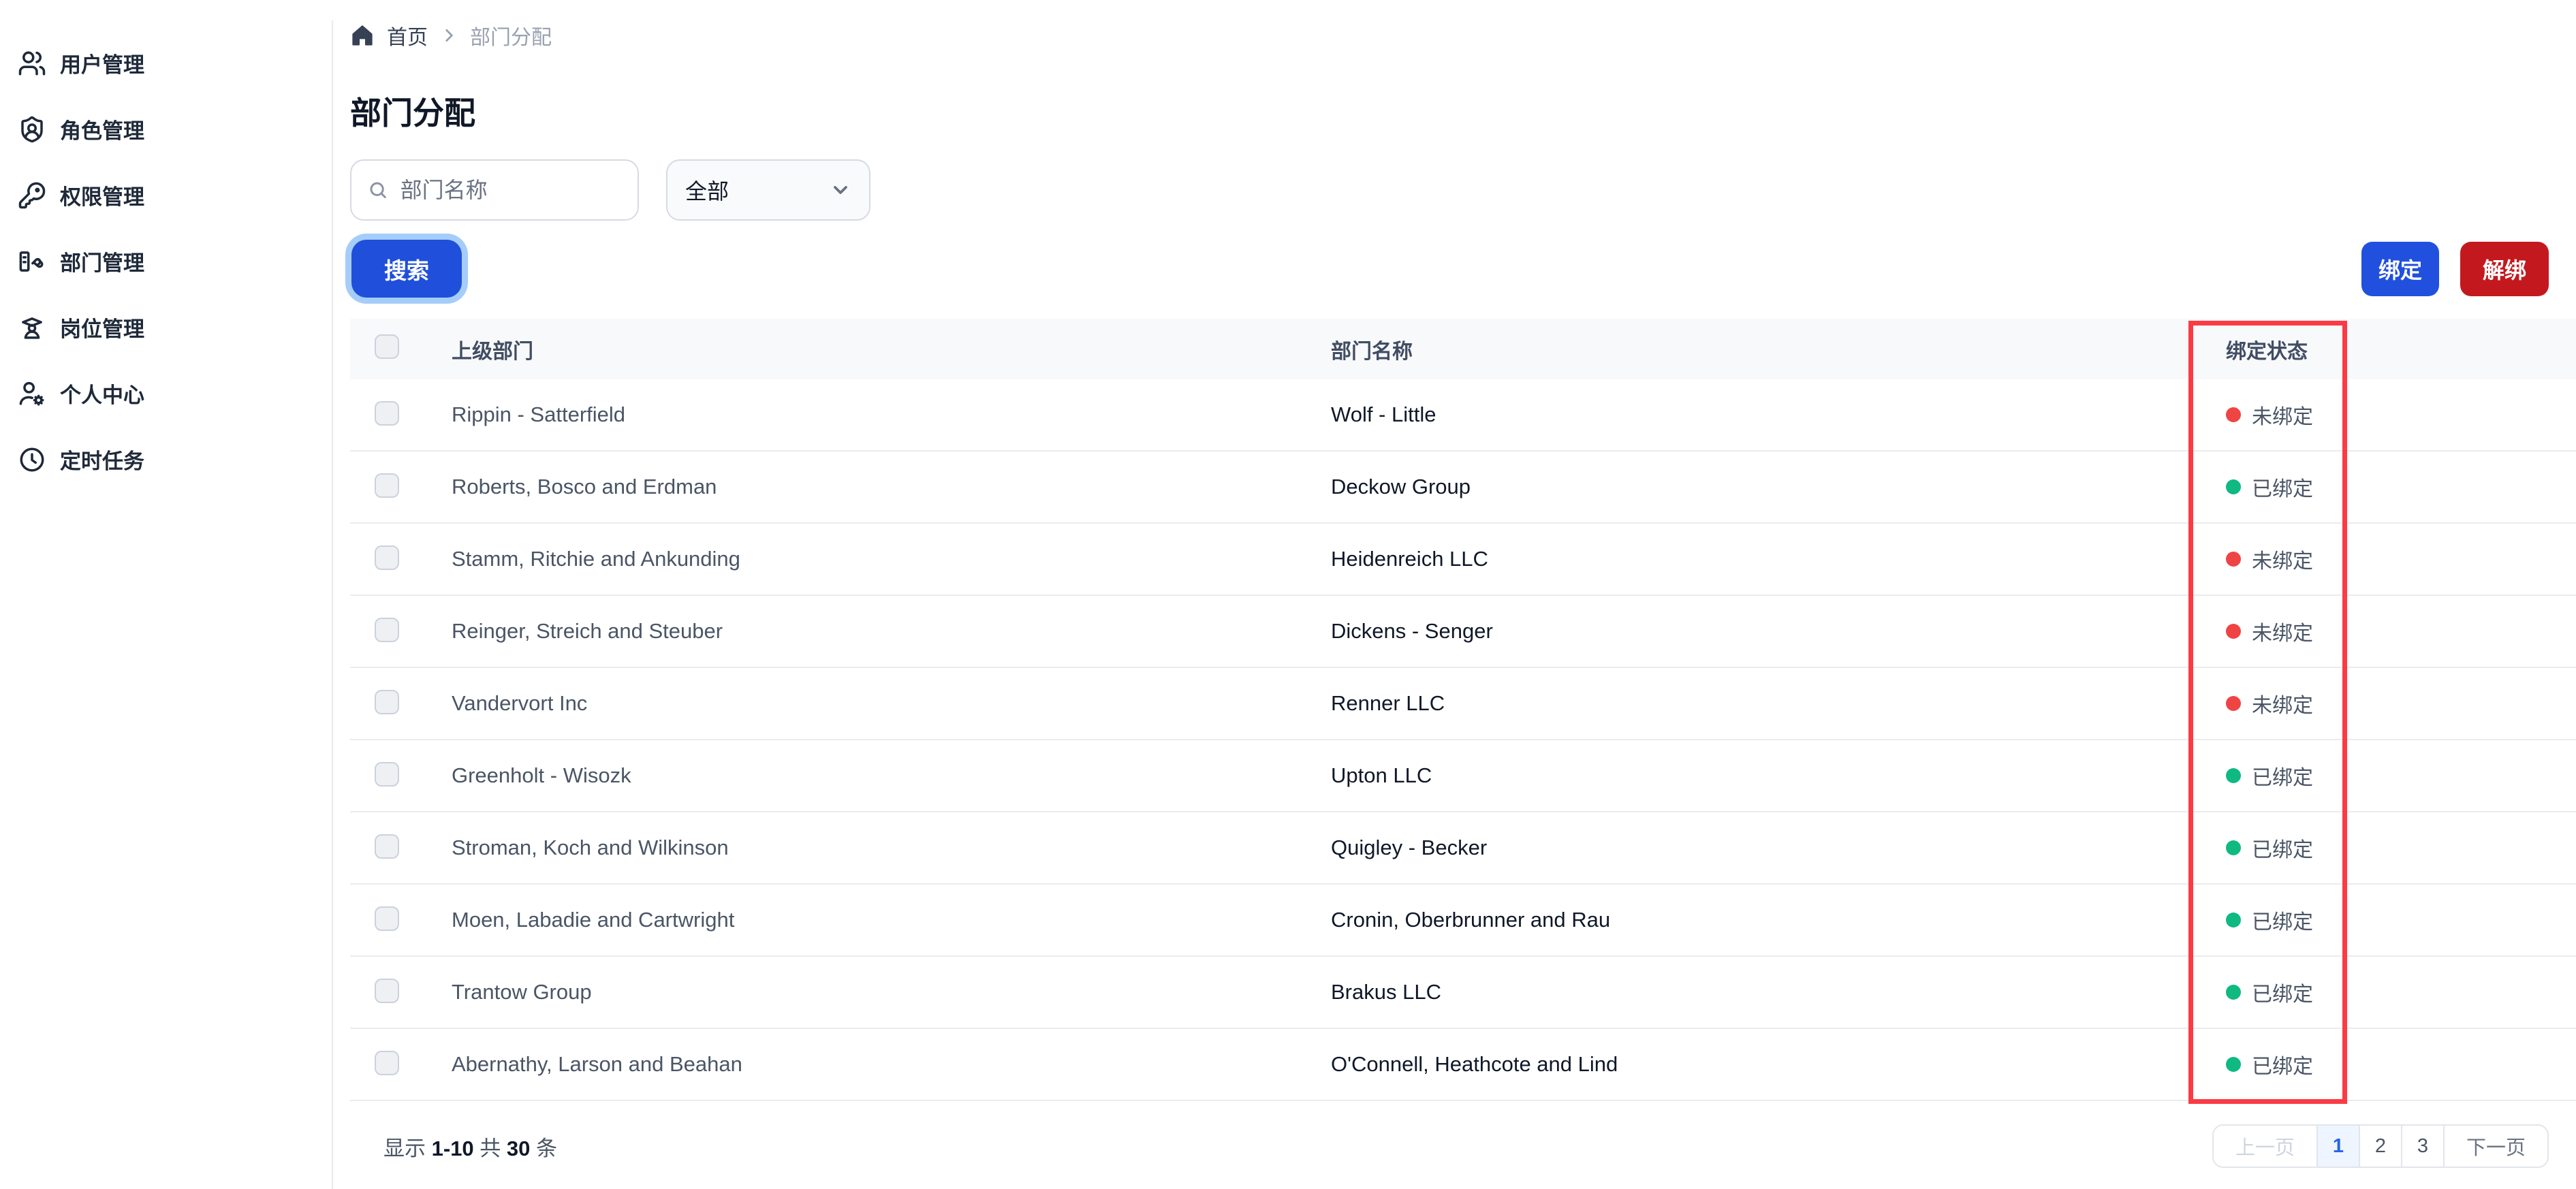 This screenshot has width=2576, height=1189. Describe the element at coordinates (597, 1064) in the screenshot. I see `parent-department: Abernathy, Larson and Beahan` at that location.